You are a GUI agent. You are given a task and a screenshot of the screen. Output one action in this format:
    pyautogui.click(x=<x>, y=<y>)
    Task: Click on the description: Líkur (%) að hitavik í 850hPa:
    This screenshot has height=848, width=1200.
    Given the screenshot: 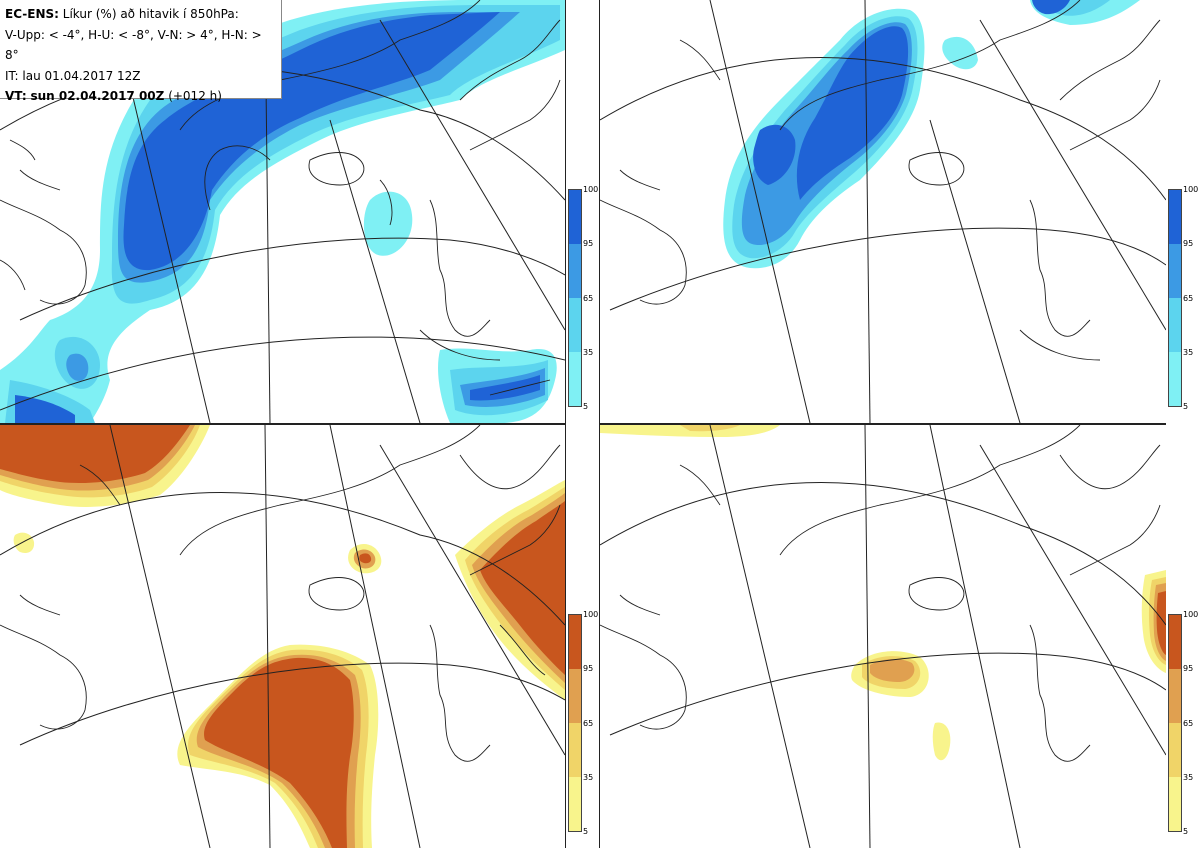 What is the action you would take?
    pyautogui.click(x=150, y=14)
    